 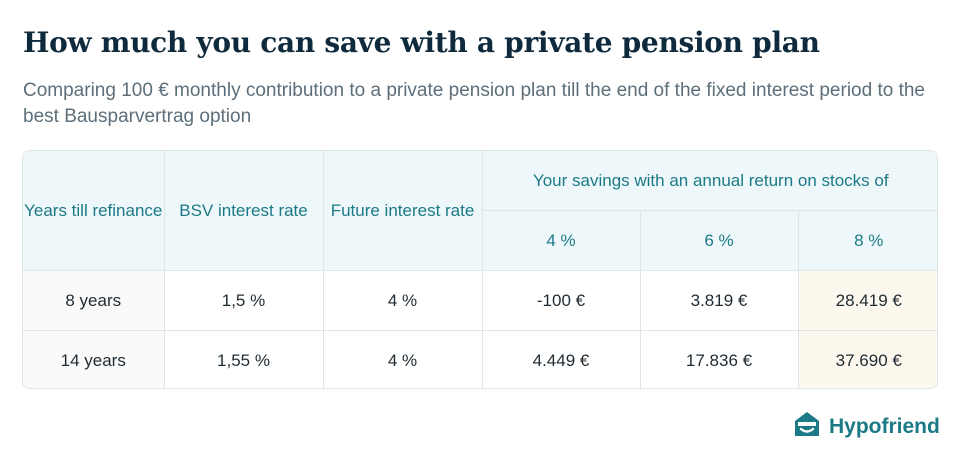 What do you see at coordinates (719, 300) in the screenshot?
I see `cell-return-6: 3.819 €` at bounding box center [719, 300].